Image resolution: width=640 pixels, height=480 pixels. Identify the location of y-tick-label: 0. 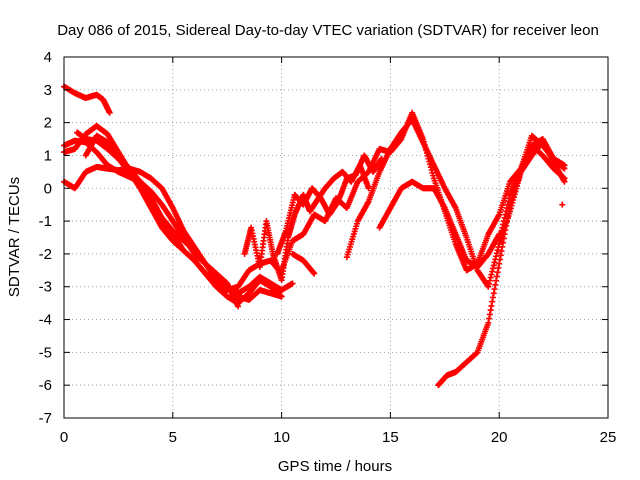
(48, 188).